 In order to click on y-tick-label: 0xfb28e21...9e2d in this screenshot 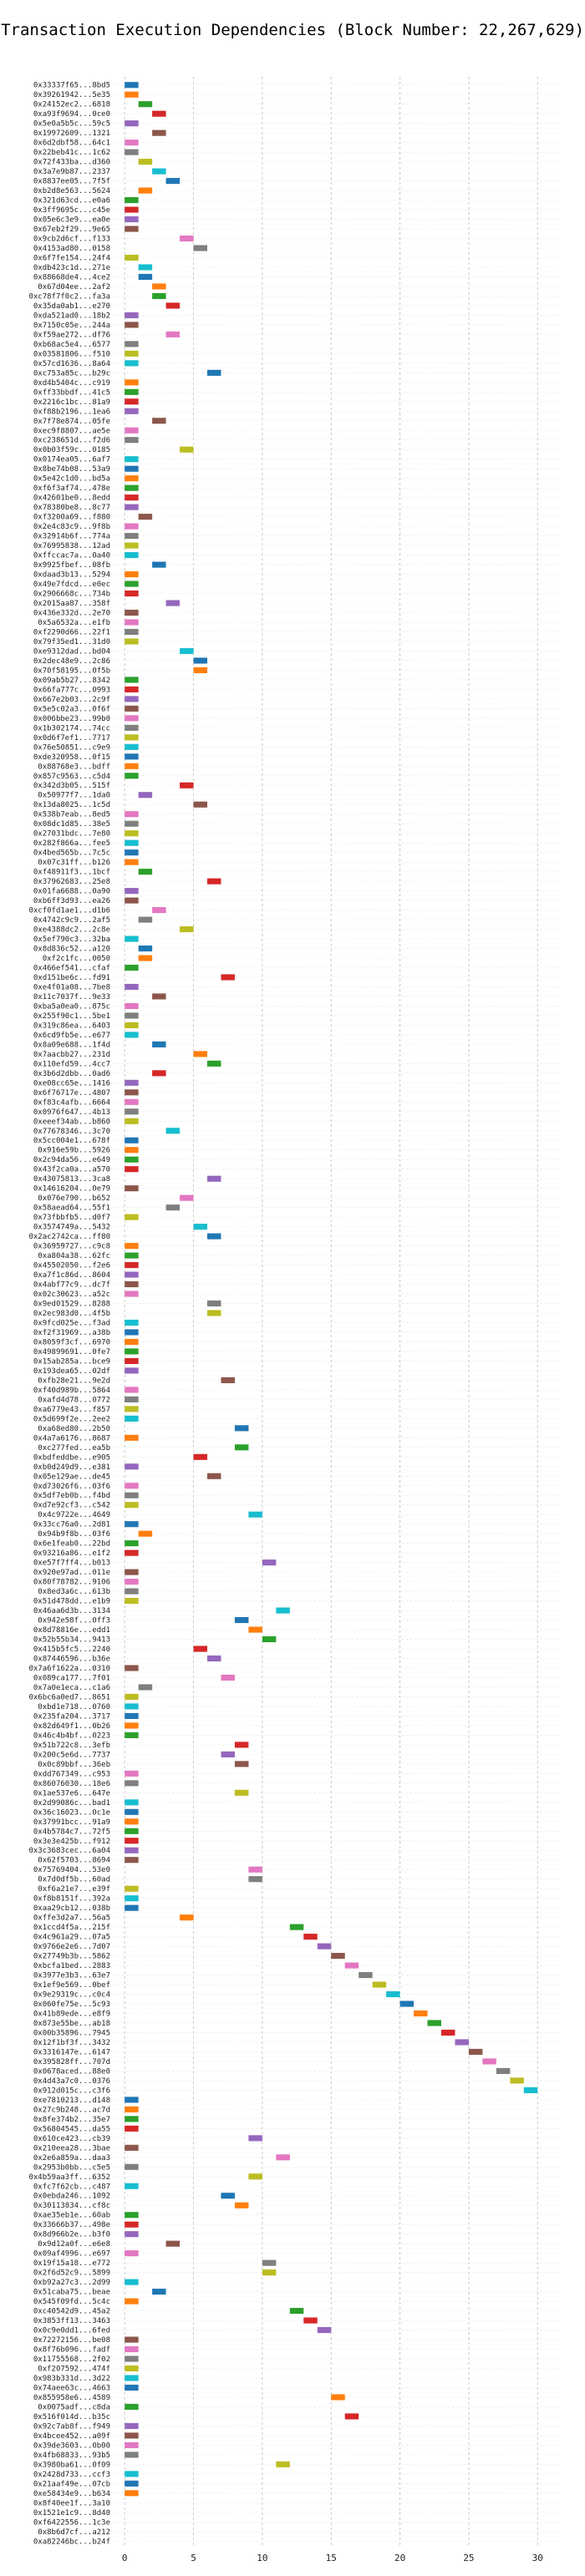, I will do `click(74, 1381)`.